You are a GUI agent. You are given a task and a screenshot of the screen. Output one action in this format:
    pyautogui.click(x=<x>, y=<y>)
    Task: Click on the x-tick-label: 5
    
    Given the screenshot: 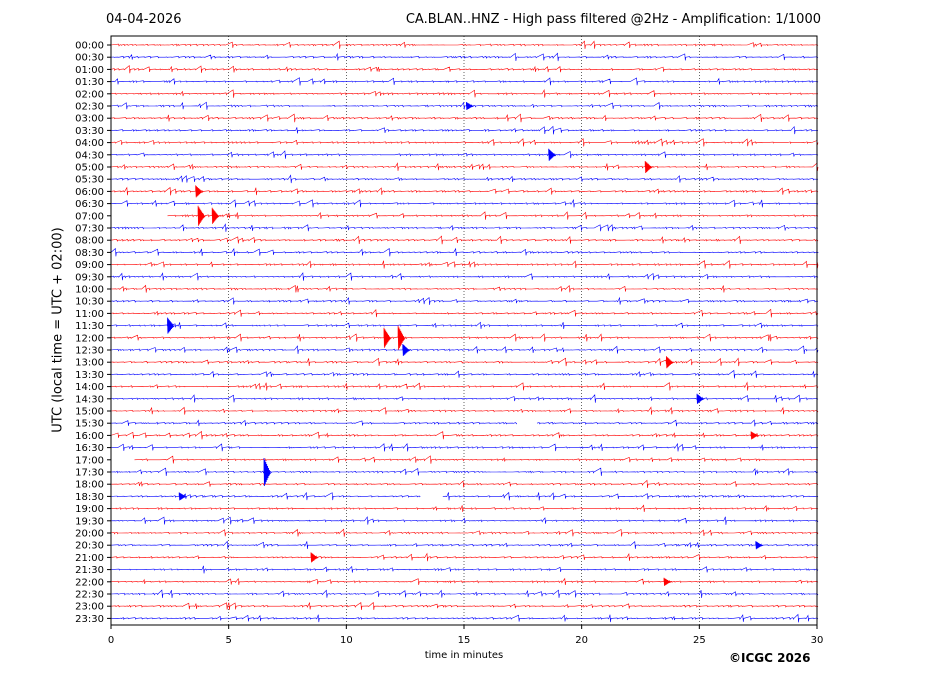 What is the action you would take?
    pyautogui.click(x=228, y=640)
    